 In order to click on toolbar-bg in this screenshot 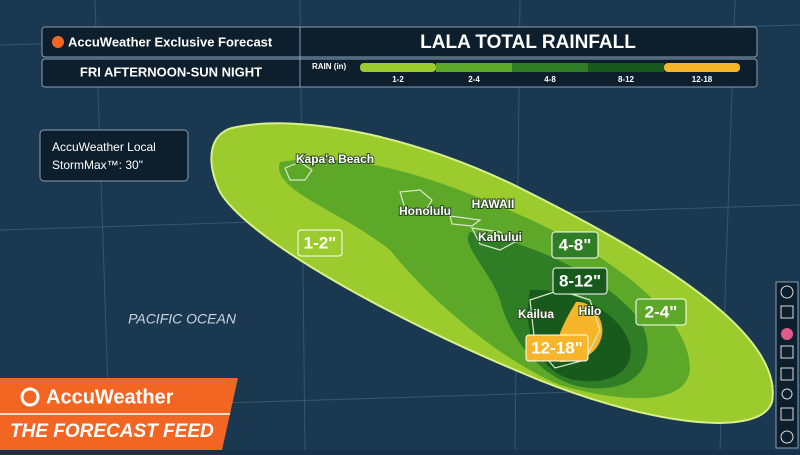, I will do `click(787, 365)`.